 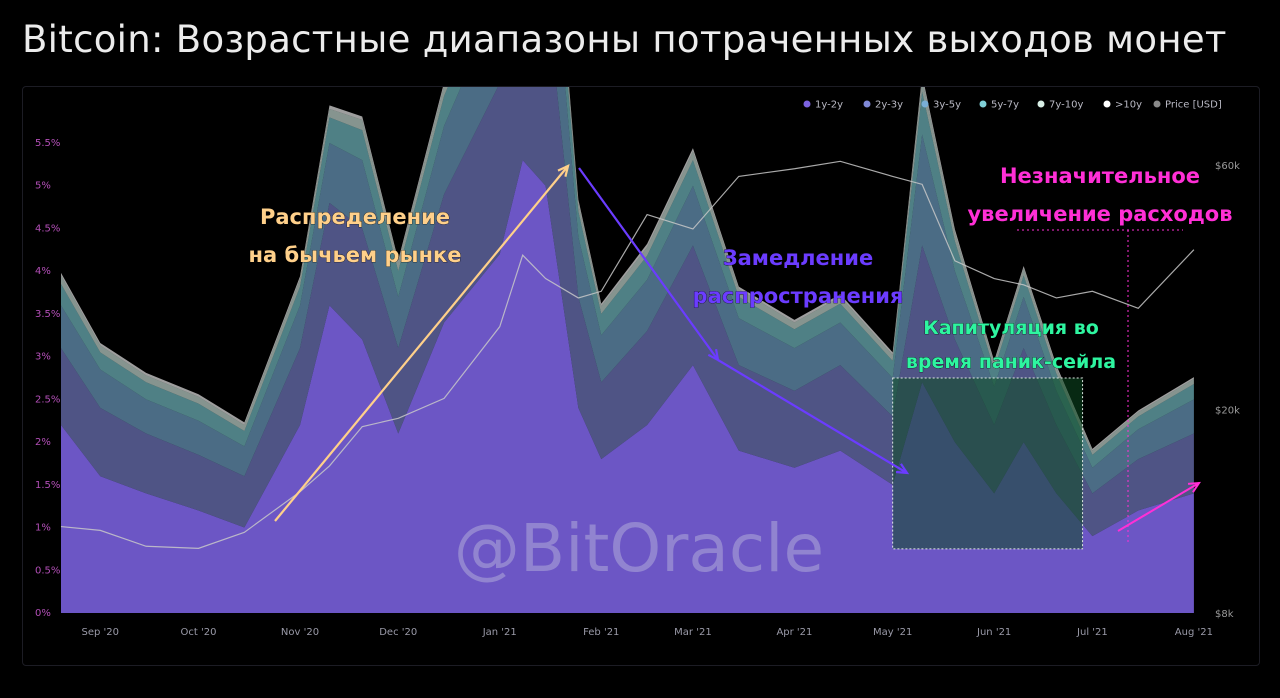 What do you see at coordinates (1100, 385) in the screenshot?
I see `minor-increase-guide` at bounding box center [1100, 385].